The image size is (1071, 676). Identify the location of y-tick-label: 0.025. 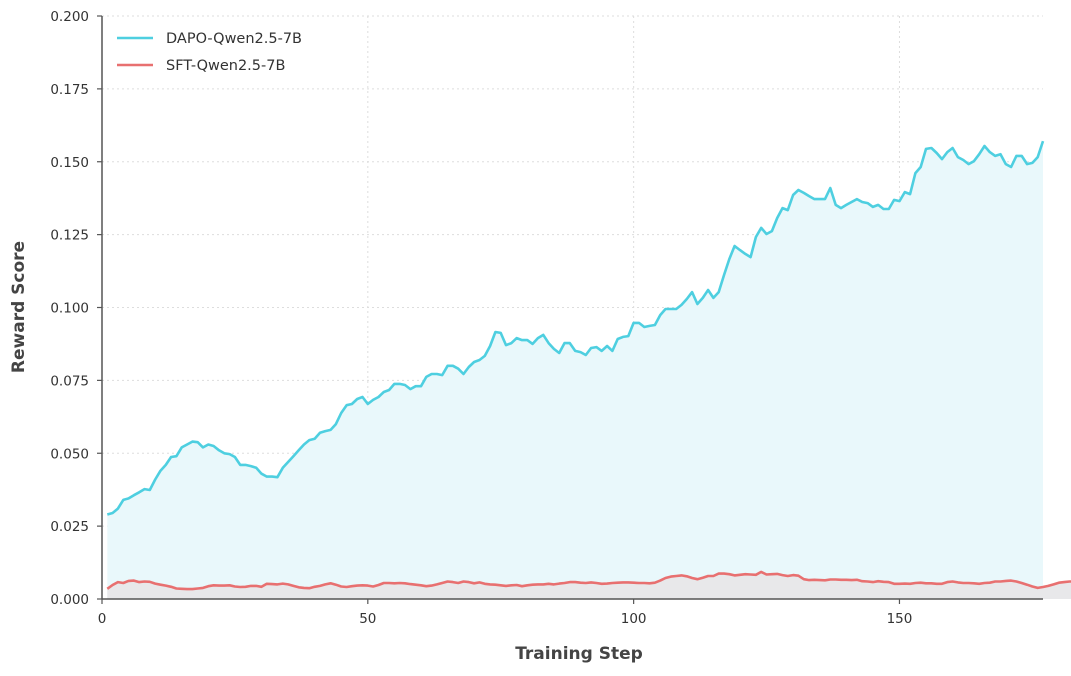
(69, 527).